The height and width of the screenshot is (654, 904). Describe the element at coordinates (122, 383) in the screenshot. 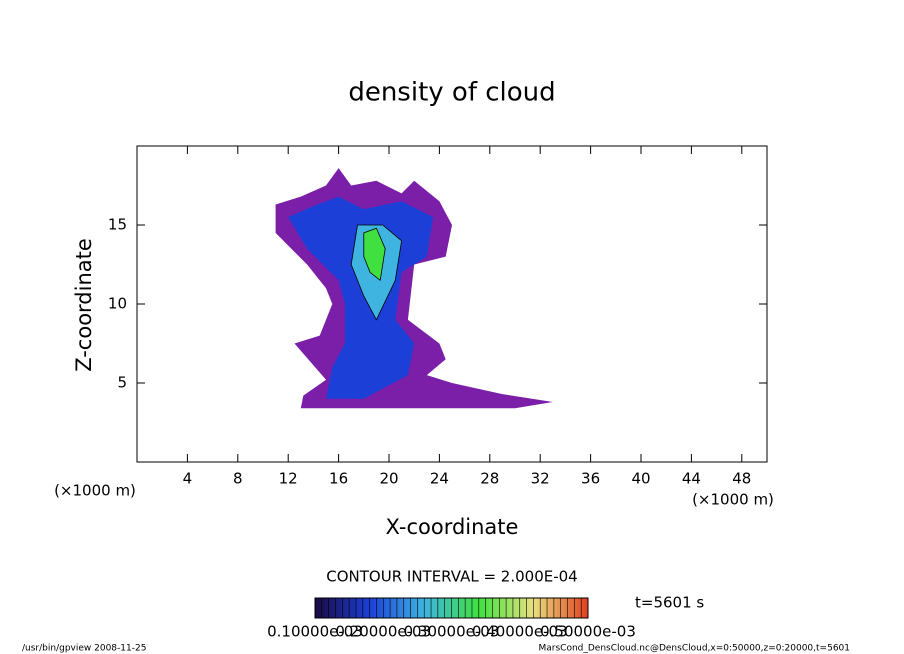

I see `y-tick-label: 5` at that location.